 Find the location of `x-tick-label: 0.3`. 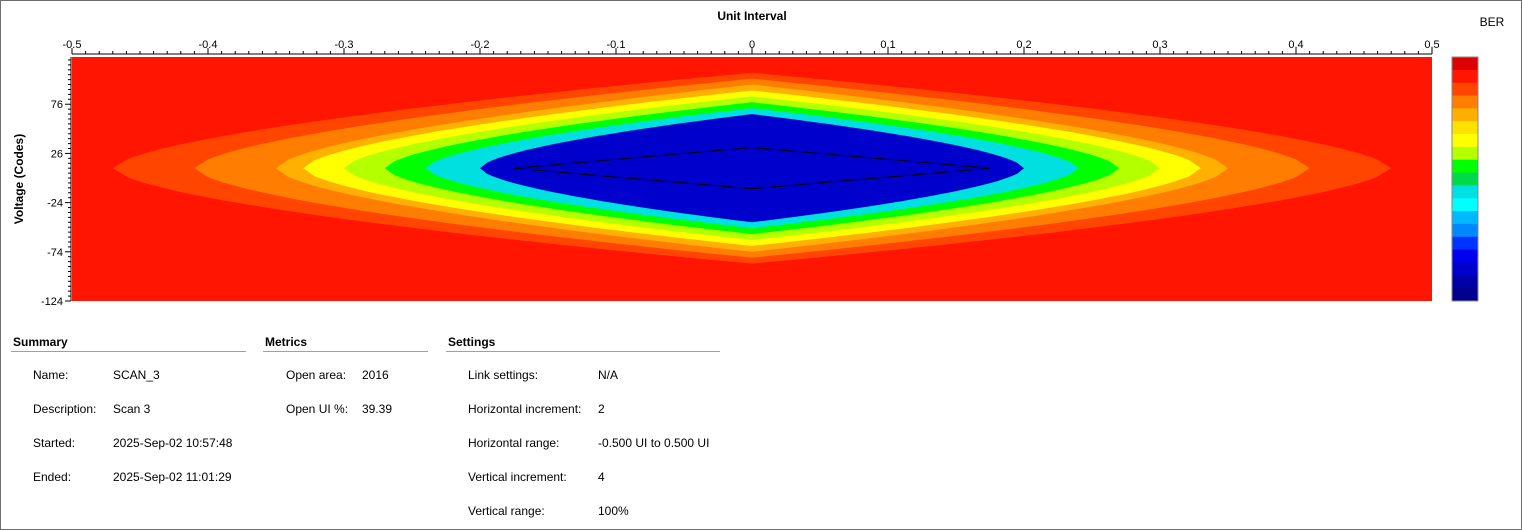

x-tick-label: 0.3 is located at coordinates (1159, 45).